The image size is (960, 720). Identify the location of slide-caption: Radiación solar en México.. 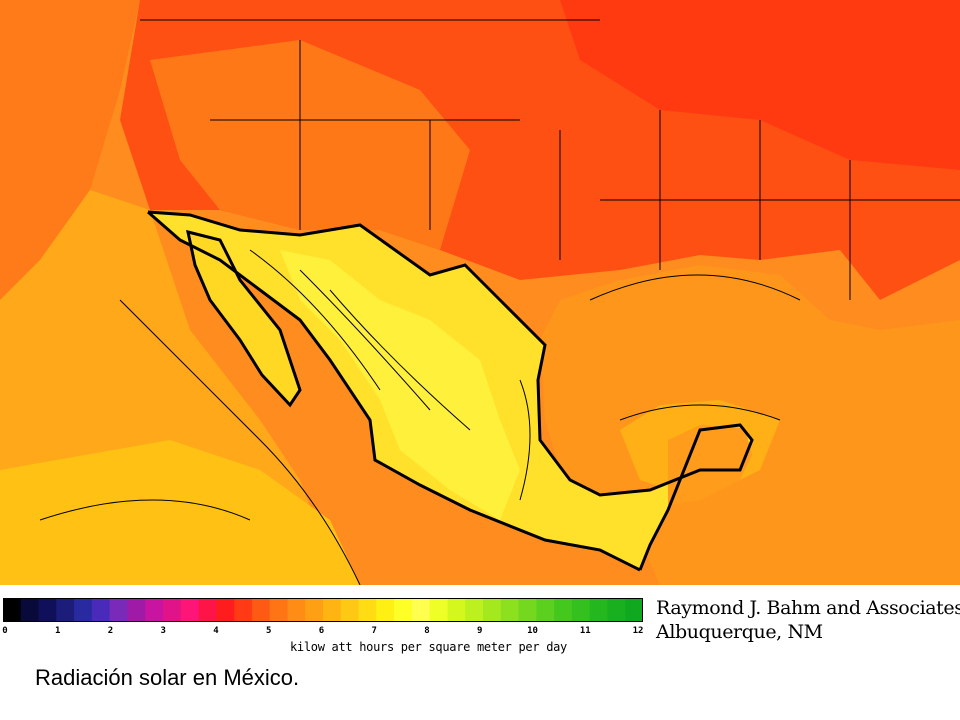
(167, 677).